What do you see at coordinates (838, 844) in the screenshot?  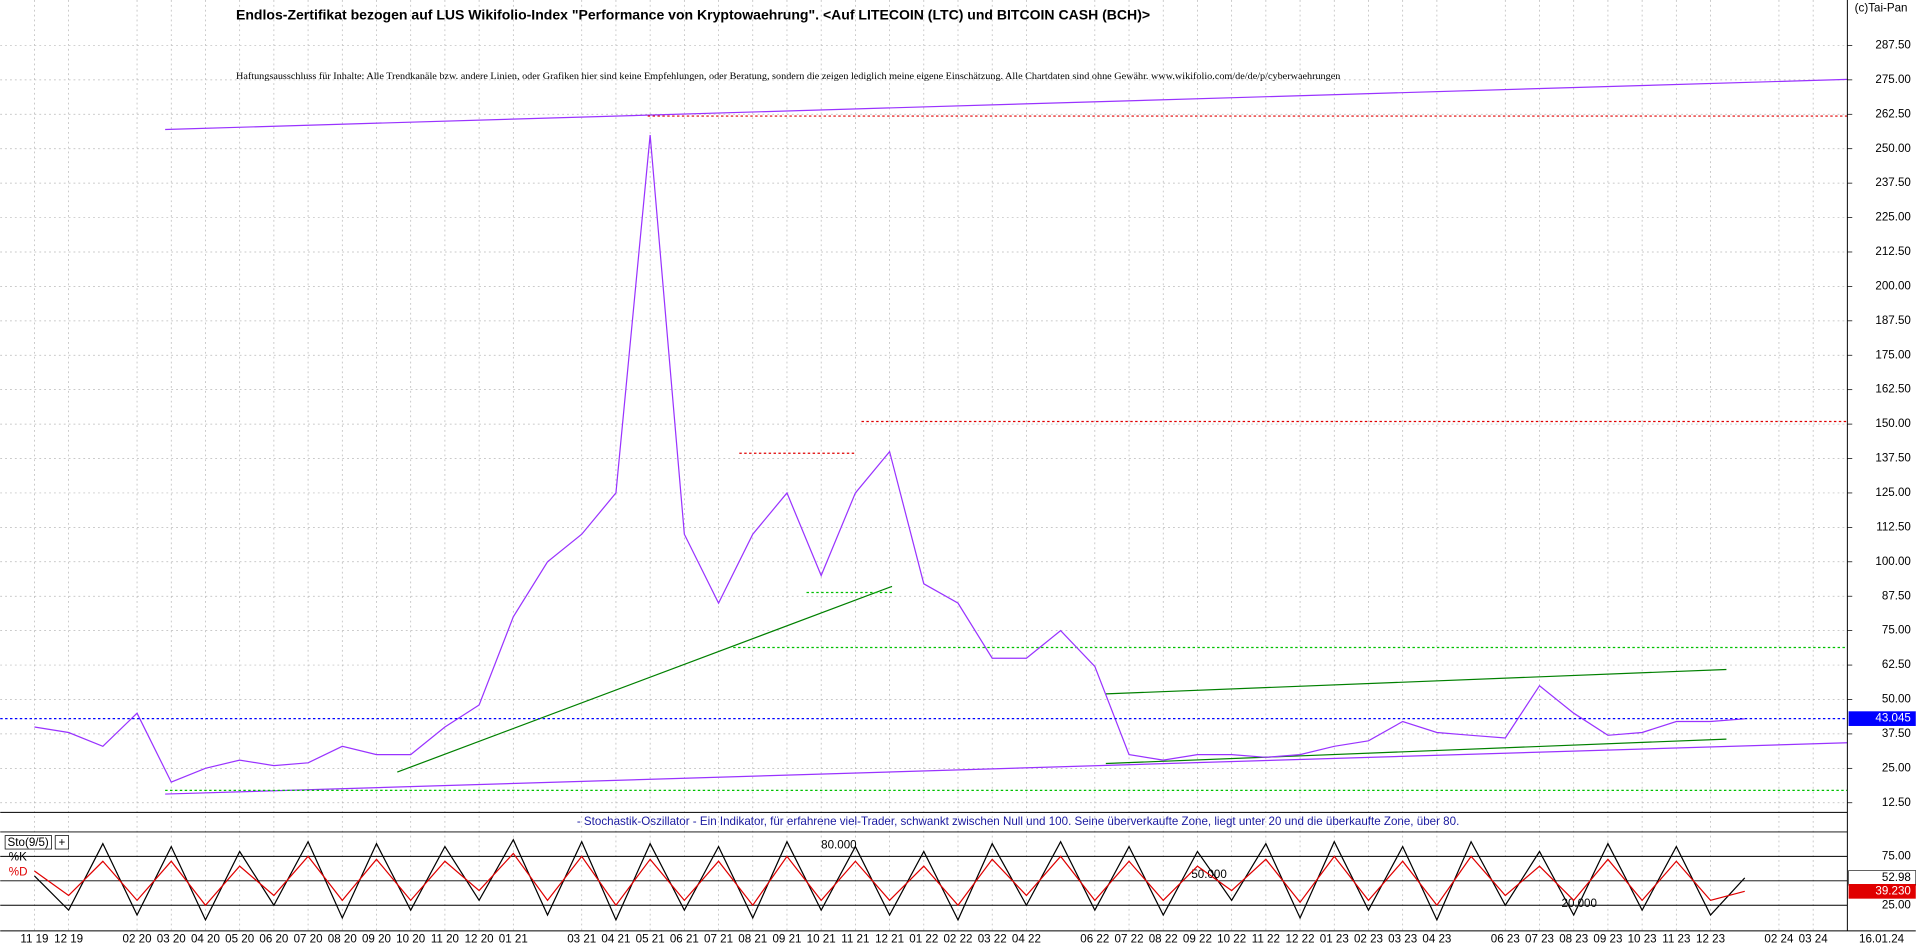 I see `annotation: 80.000` at bounding box center [838, 844].